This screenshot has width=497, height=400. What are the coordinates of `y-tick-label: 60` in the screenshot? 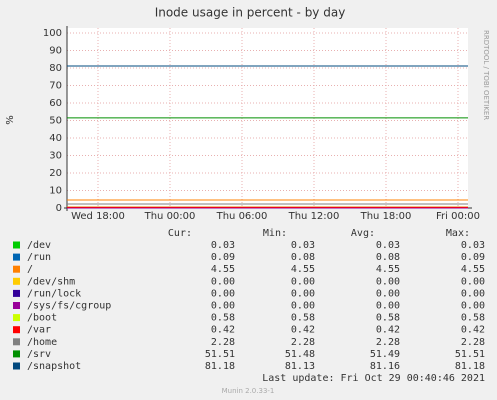 It's located at (55, 103).